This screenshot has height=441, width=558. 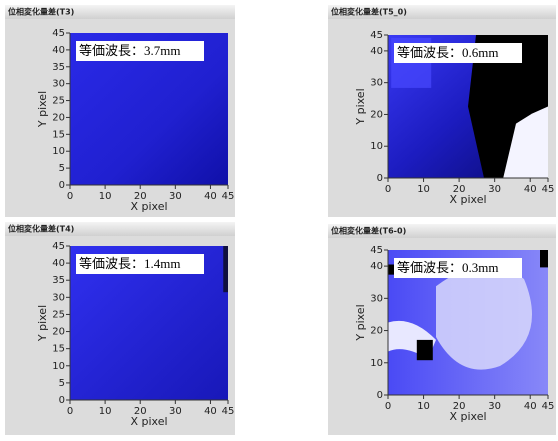 What do you see at coordinates (129, 263) in the screenshot?
I see `annotation: 等価波長：1.4mm` at bounding box center [129, 263].